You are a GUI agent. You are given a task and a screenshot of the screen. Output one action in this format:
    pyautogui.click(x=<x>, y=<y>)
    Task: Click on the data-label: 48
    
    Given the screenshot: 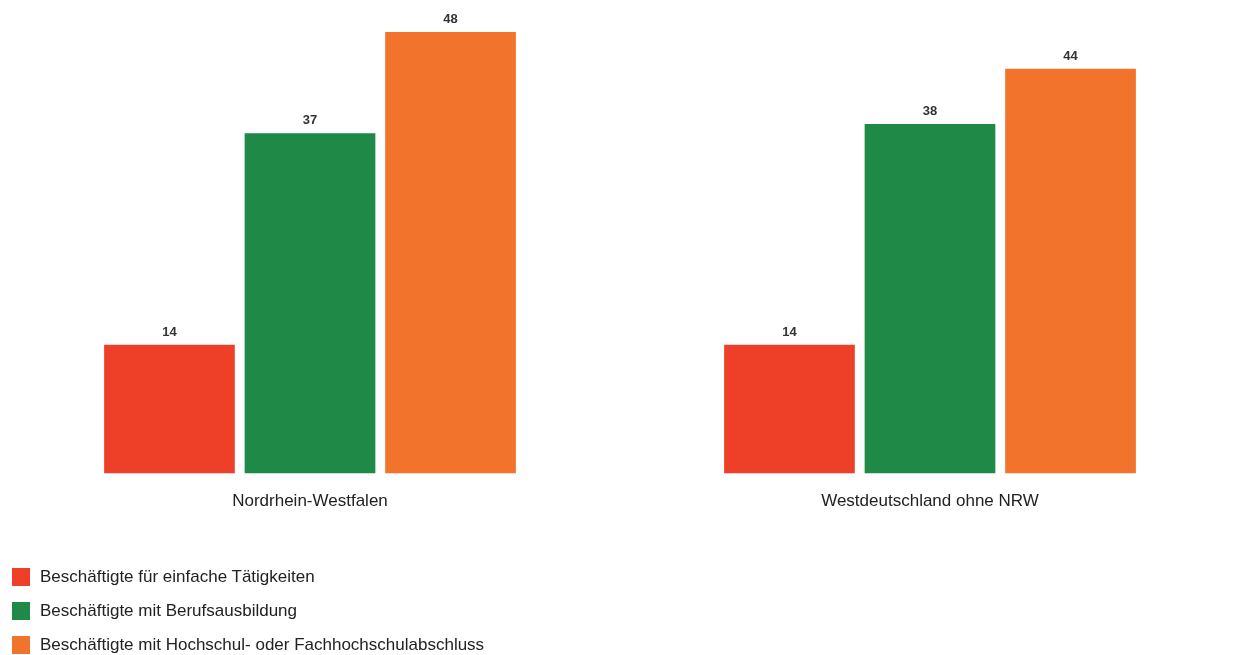 What is the action you would take?
    pyautogui.click(x=450, y=19)
    